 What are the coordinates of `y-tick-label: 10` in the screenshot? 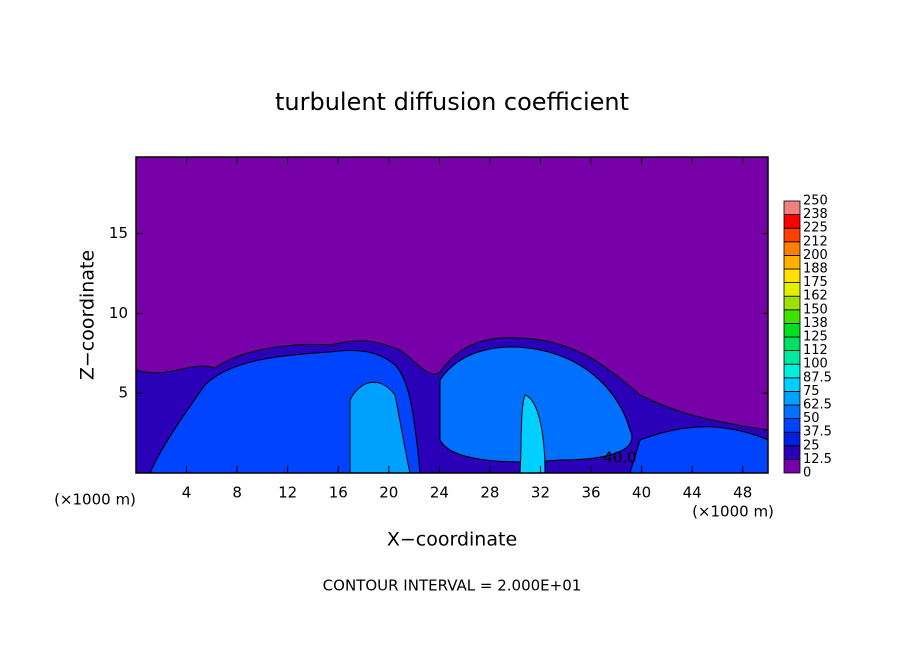 It's located at (118, 313).